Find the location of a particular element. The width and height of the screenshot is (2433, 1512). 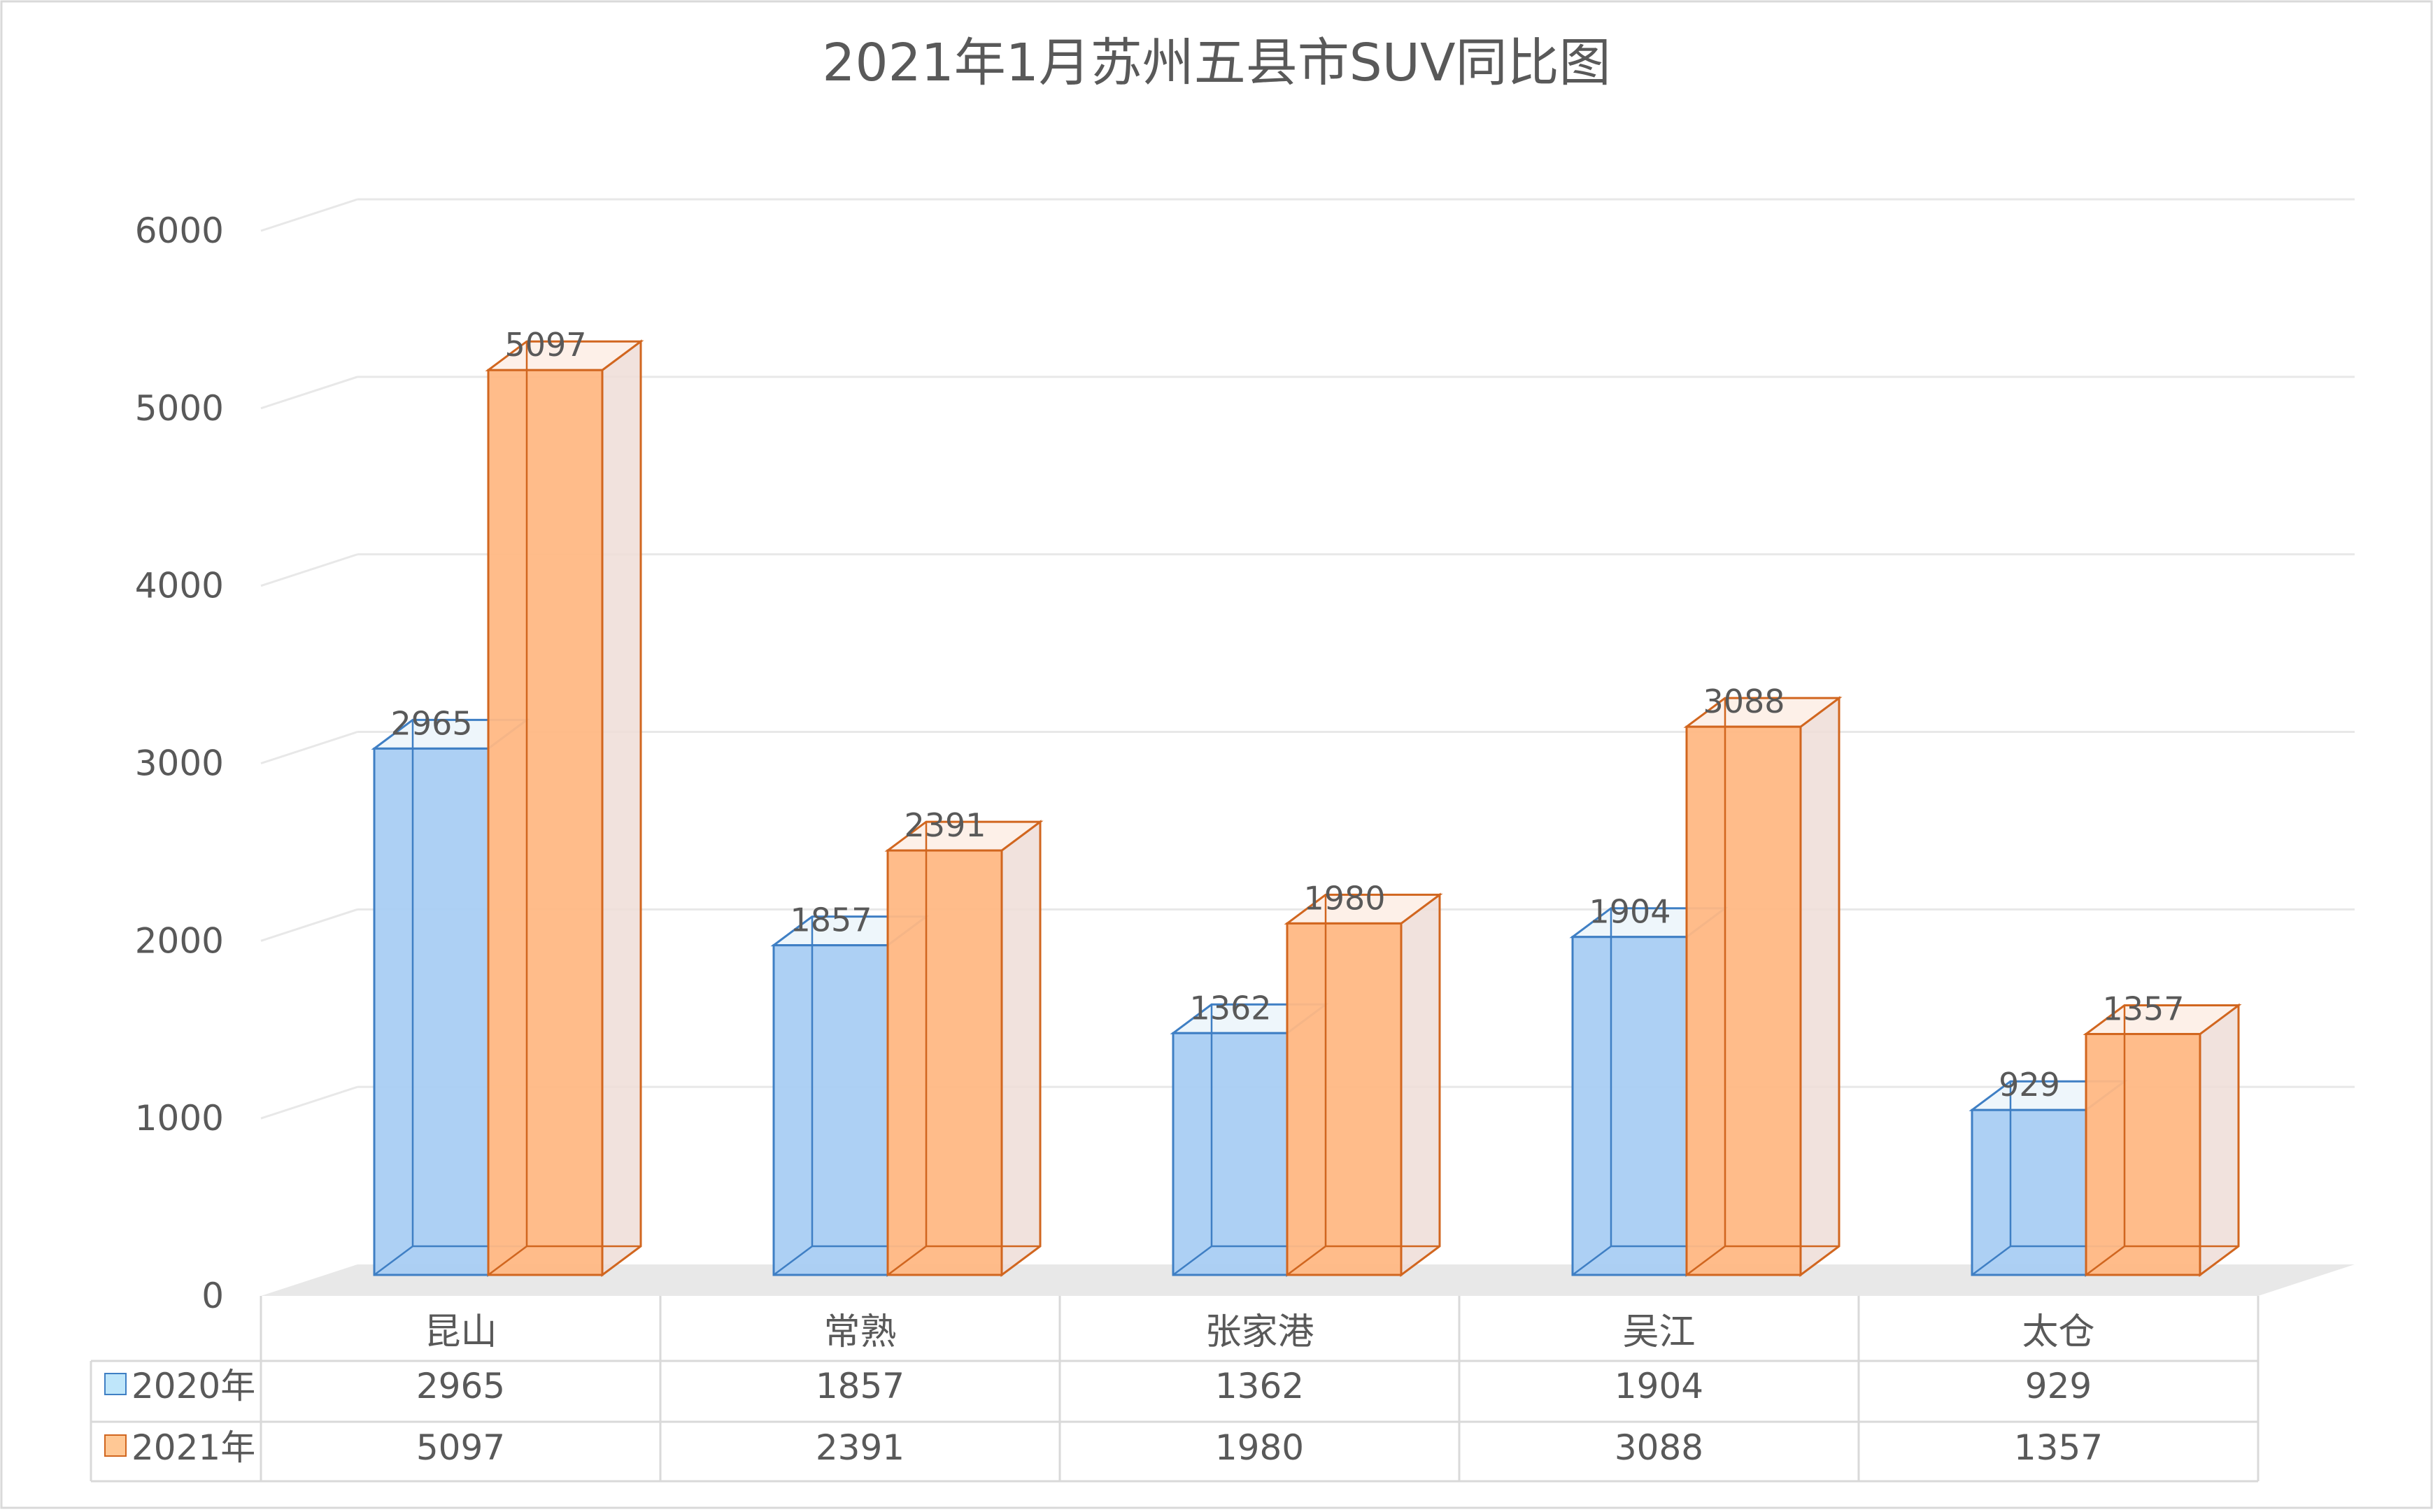

legend-label: 2021年 is located at coordinates (193, 1447).